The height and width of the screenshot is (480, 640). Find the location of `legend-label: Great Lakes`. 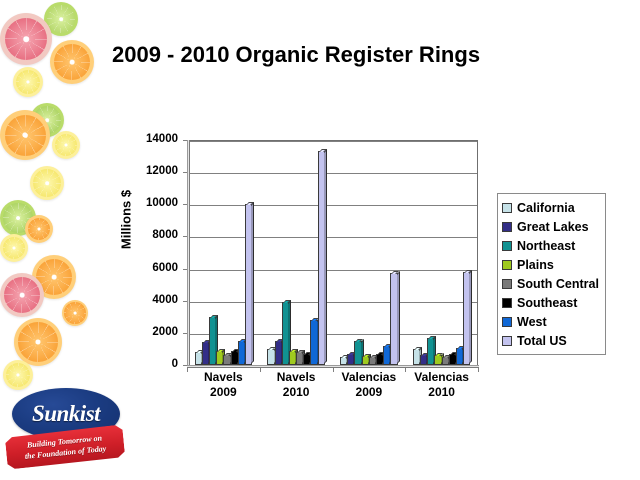

legend-label: Great Lakes is located at coordinates (553, 226).